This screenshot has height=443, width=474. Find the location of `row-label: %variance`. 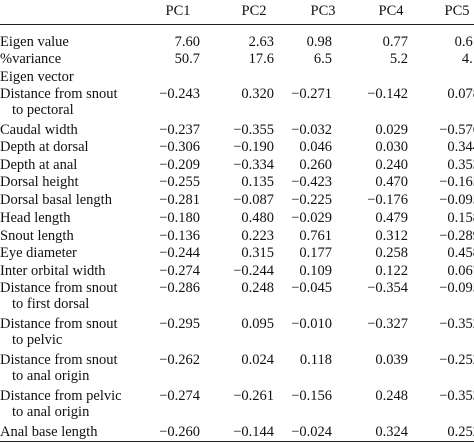

row-label: %variance is located at coordinates (30, 59).